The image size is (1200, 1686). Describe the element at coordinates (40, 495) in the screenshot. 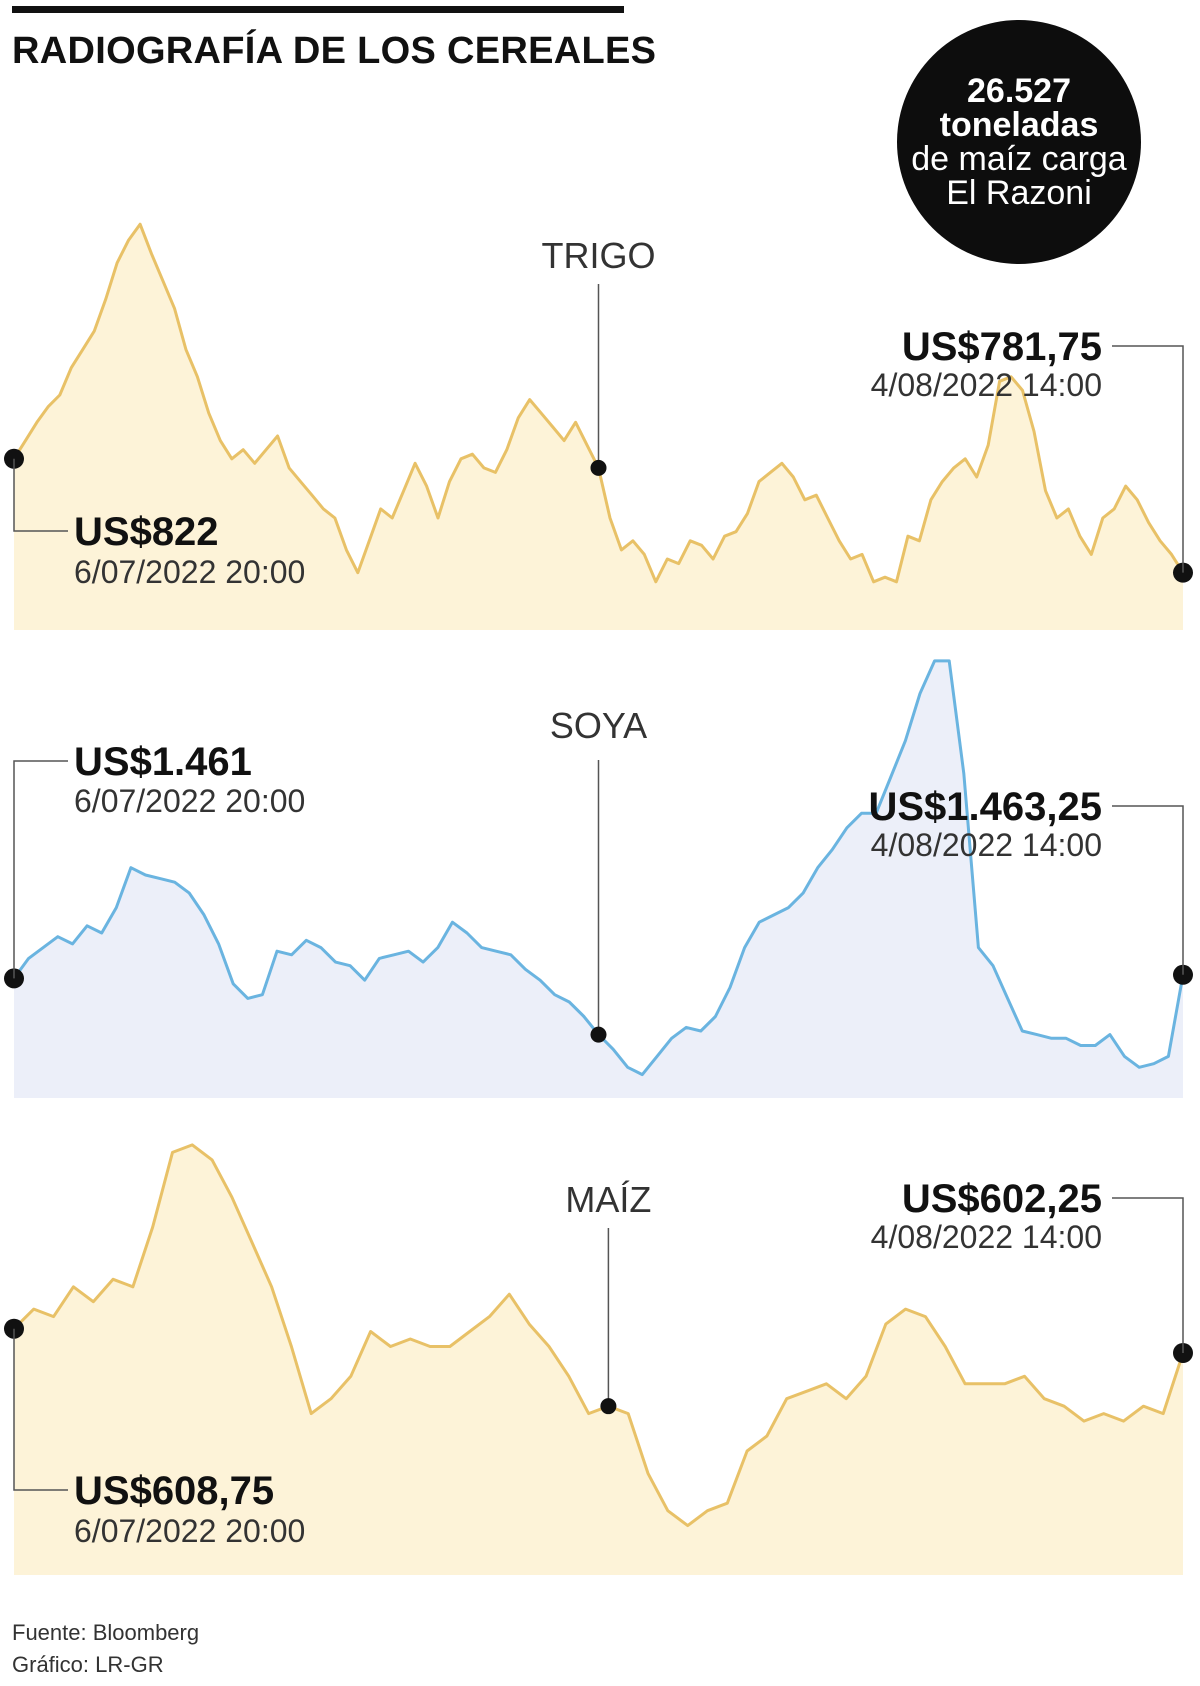

I see `trigo-start-connector` at that location.